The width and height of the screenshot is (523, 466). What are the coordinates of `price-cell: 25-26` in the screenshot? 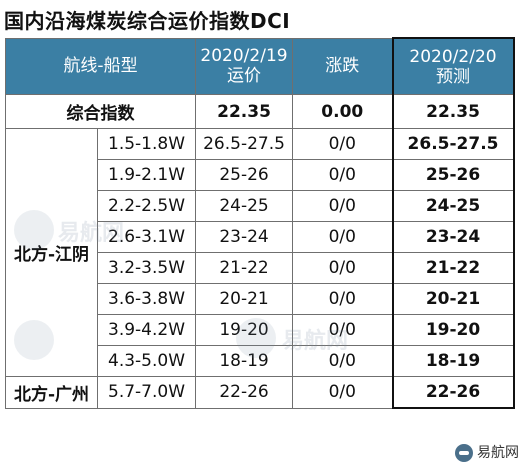 It's located at (244, 175).